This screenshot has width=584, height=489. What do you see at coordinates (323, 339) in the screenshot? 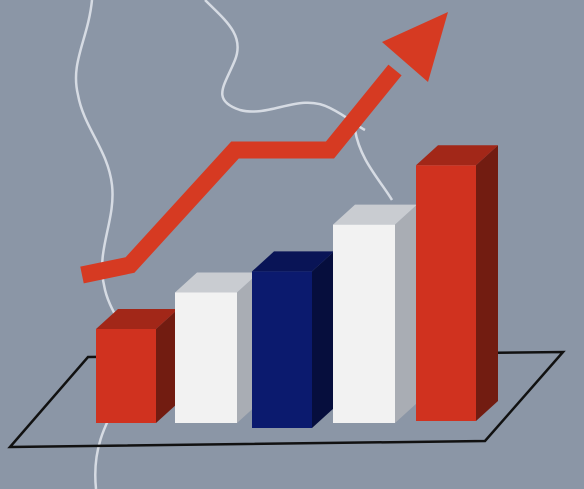
I see `bar-3-side` at bounding box center [323, 339].